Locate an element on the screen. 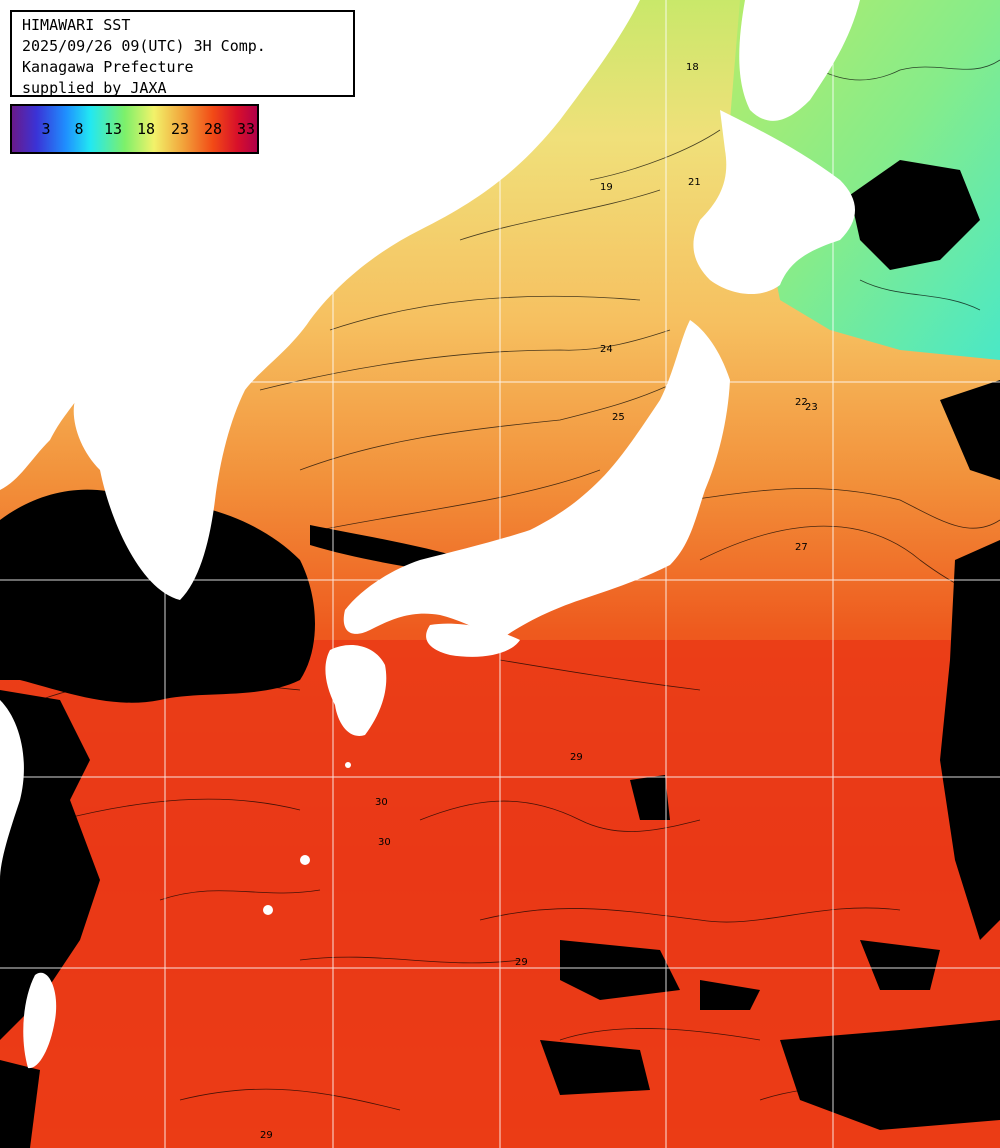 This screenshot has width=1000, height=1148. colorbar-tick: 28 is located at coordinates (213, 129).